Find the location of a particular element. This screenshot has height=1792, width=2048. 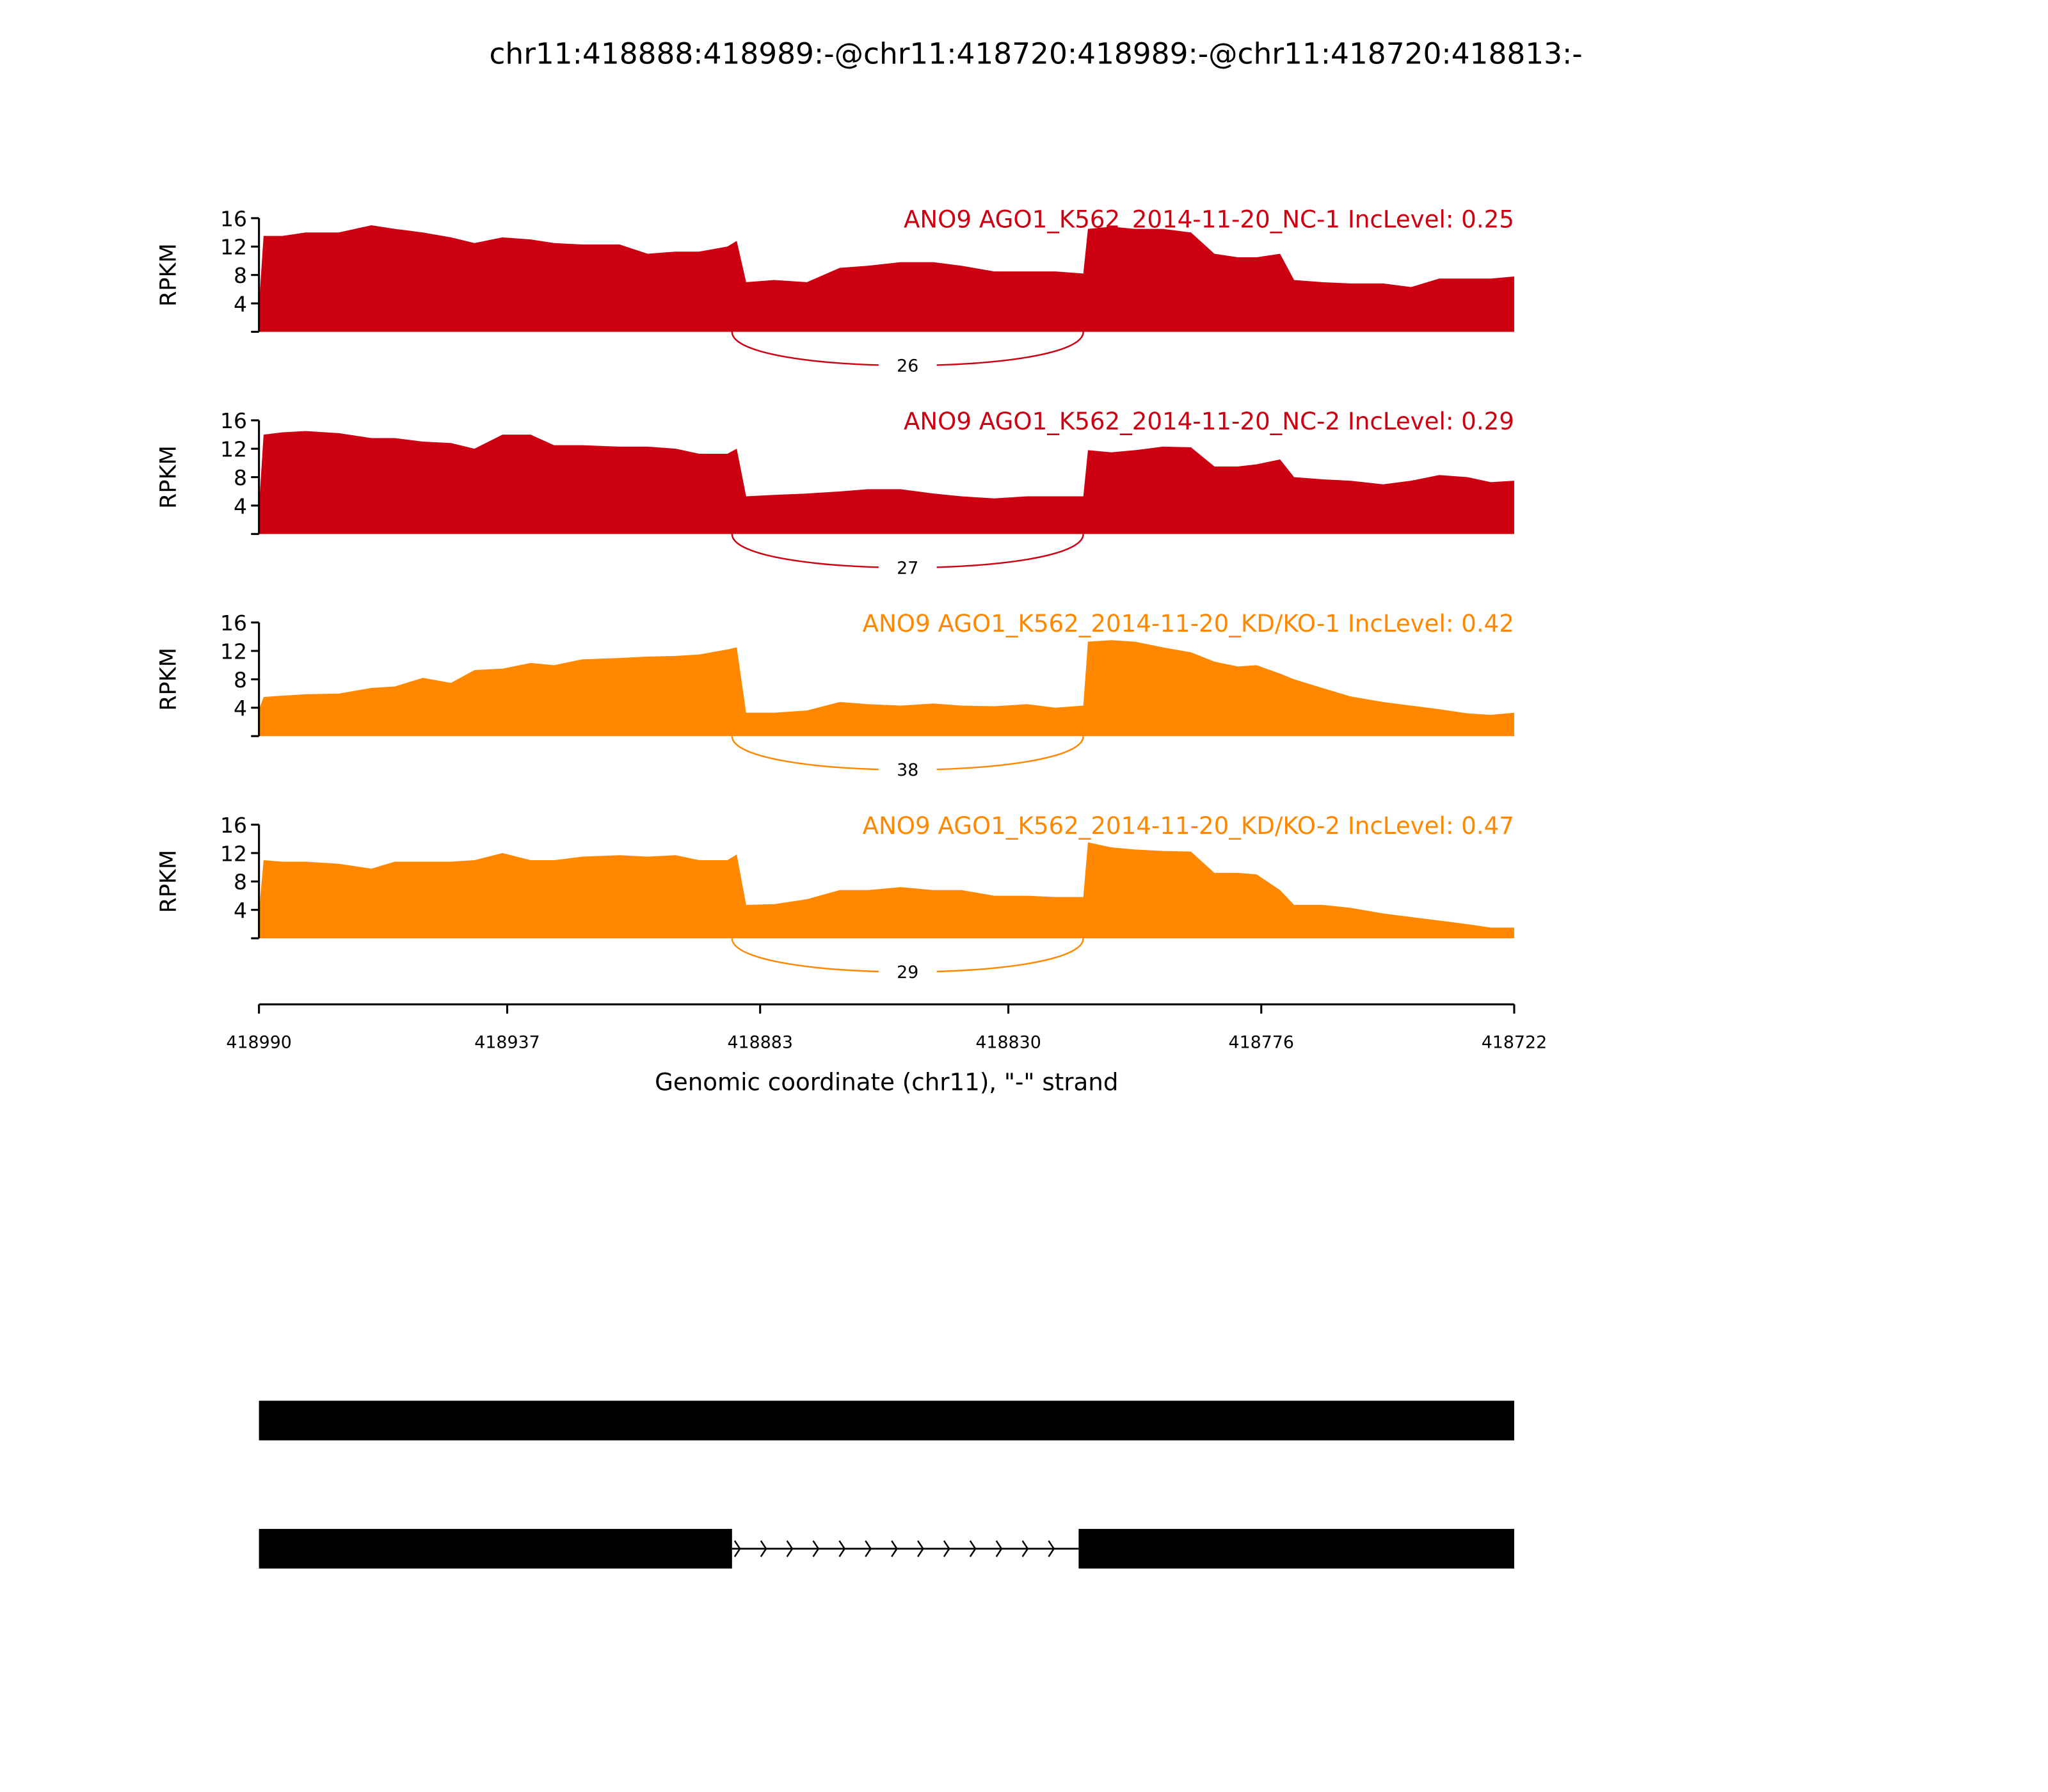

x-tick-label: 418776 is located at coordinates (1261, 1042).